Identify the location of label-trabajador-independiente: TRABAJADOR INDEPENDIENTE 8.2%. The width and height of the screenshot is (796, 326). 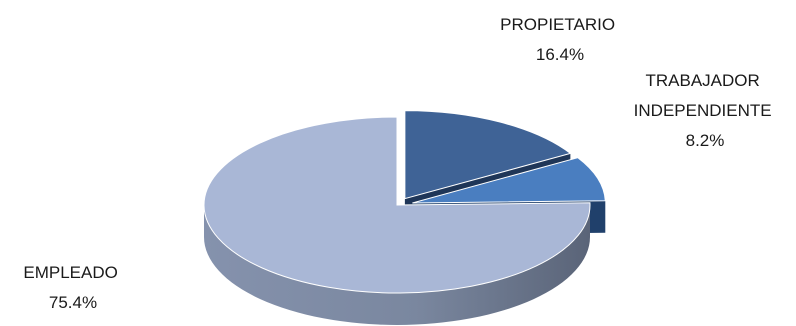
(705, 110).